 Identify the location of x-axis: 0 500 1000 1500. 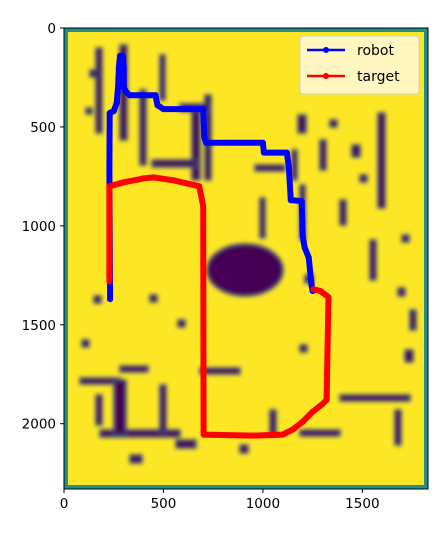
(220, 500).